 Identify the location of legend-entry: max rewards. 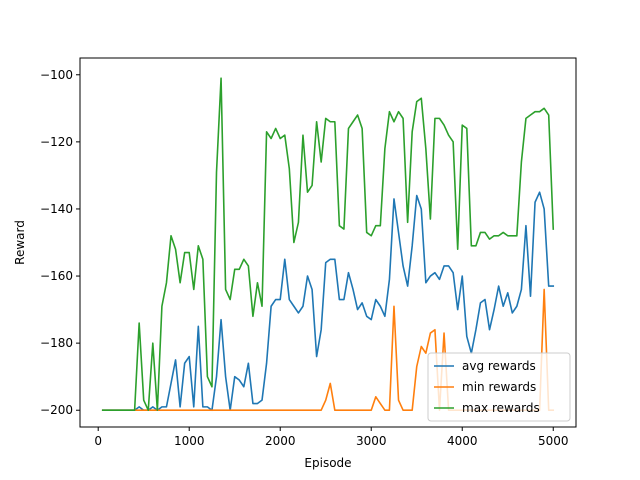
(501, 408).